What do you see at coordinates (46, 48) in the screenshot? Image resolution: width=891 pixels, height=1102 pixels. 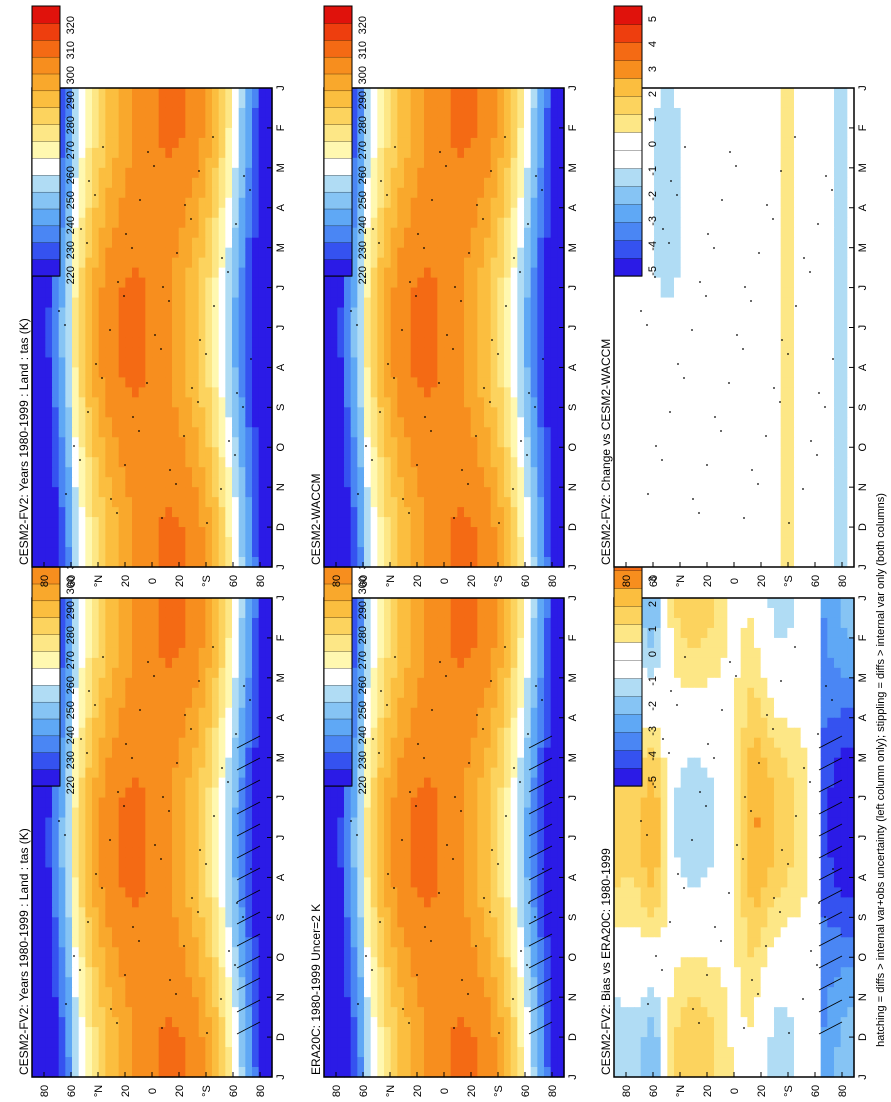 I see `colorbar-swatch` at bounding box center [46, 48].